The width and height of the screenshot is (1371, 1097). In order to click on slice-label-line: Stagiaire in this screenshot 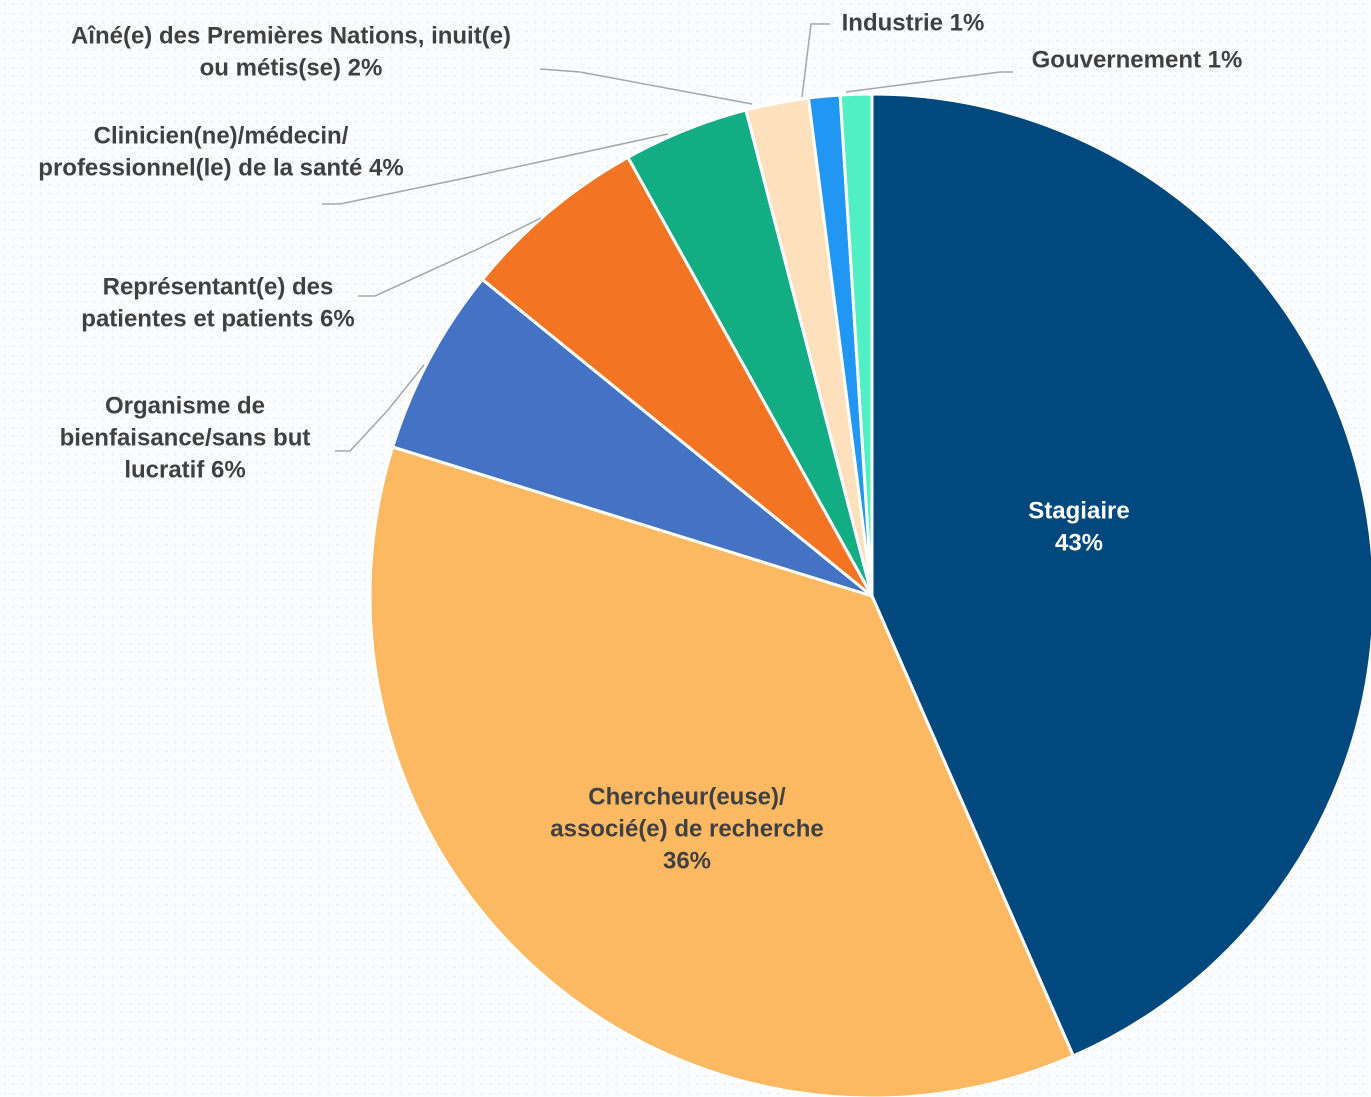, I will do `click(1078, 510)`.